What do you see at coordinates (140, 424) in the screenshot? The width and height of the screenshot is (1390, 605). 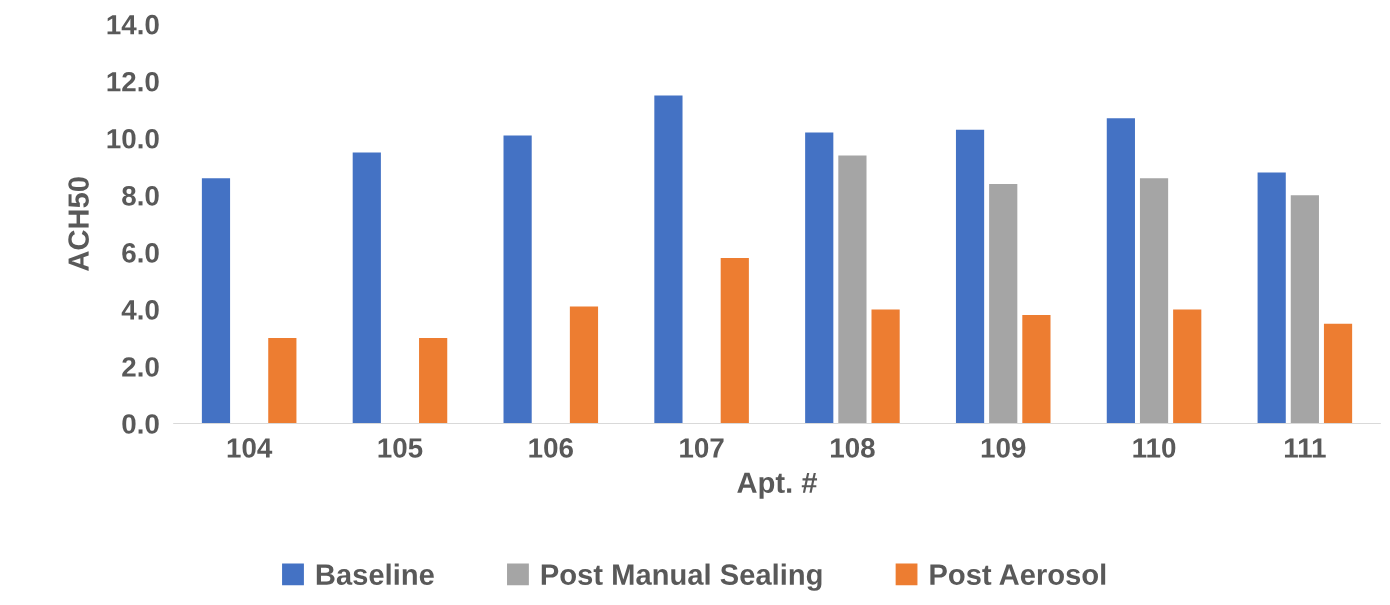 I see `y-tick-label: 0.0` at bounding box center [140, 424].